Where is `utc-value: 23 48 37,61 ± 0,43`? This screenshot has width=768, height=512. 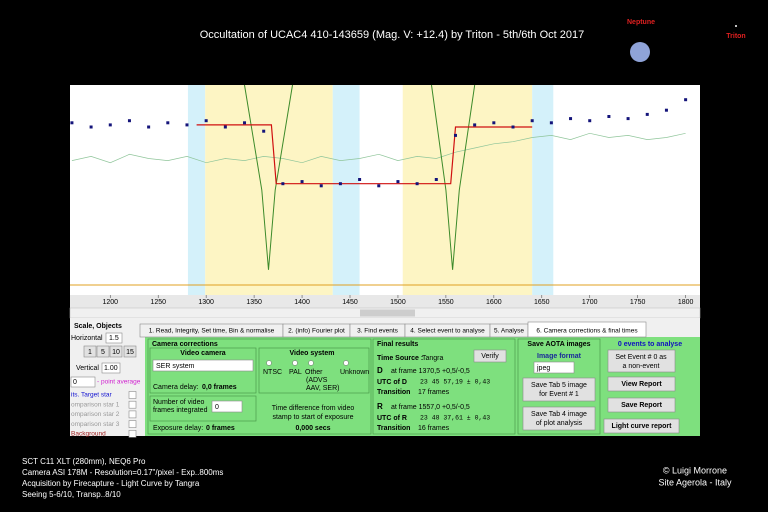 utc-value: 23 48 37,61 ± 0,43 is located at coordinates (455, 418).